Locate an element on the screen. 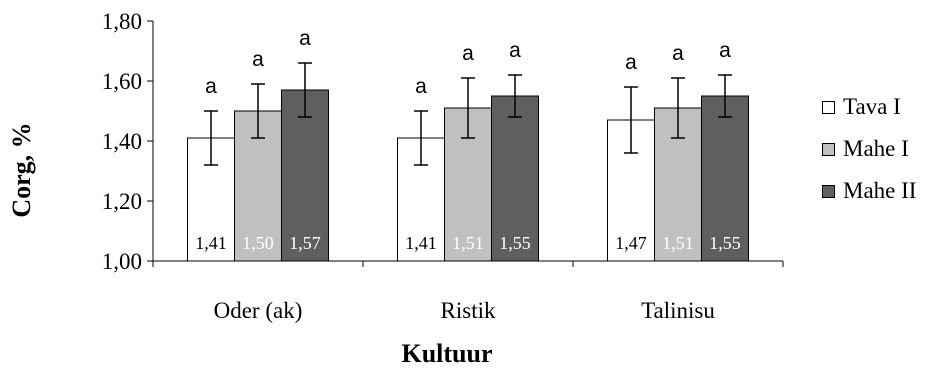 This screenshot has width=949, height=376. x-tick-label: Ristik is located at coordinates (468, 310).